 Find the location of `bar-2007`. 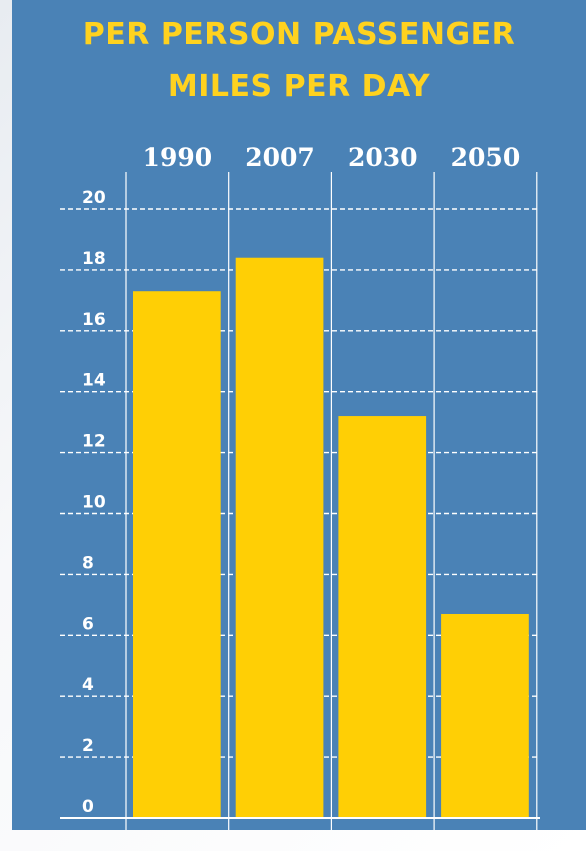

bar-2007 is located at coordinates (279, 538).